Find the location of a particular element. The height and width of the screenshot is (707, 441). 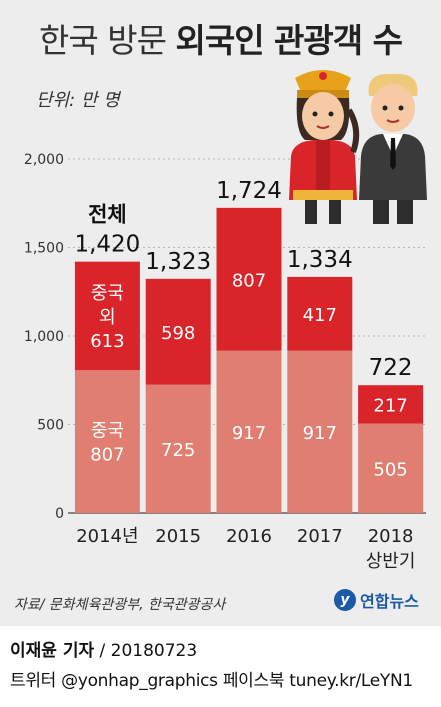

total-label: 1,323 is located at coordinates (178, 262).